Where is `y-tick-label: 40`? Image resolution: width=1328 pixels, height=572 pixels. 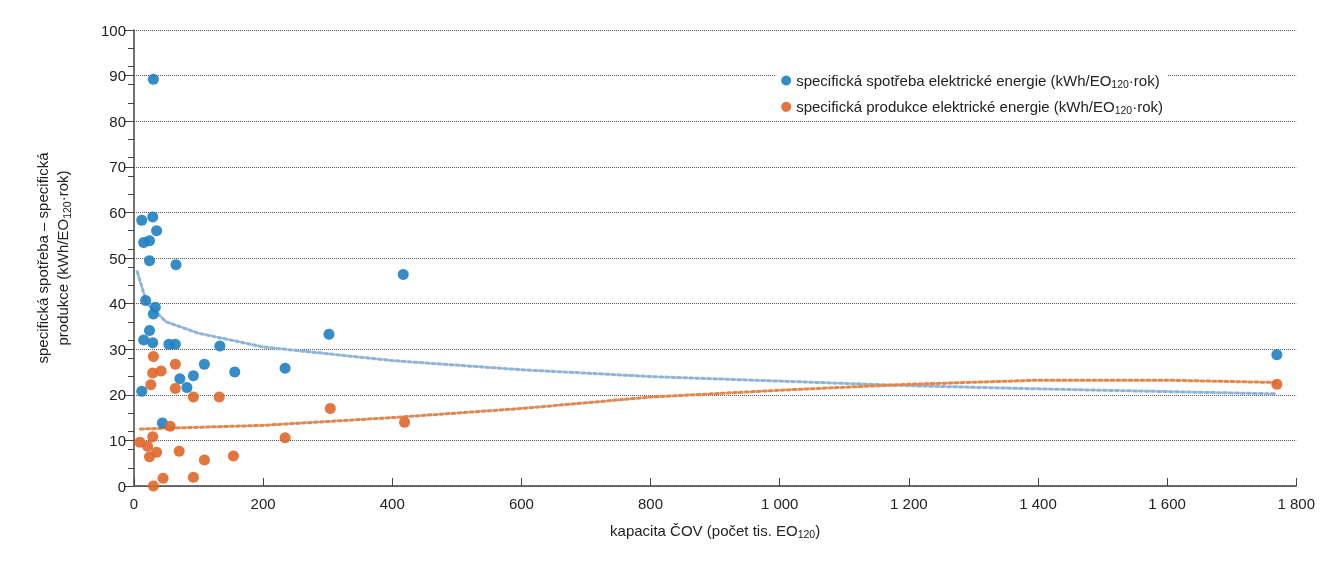 y-tick-label: 40 is located at coordinates (117, 304).